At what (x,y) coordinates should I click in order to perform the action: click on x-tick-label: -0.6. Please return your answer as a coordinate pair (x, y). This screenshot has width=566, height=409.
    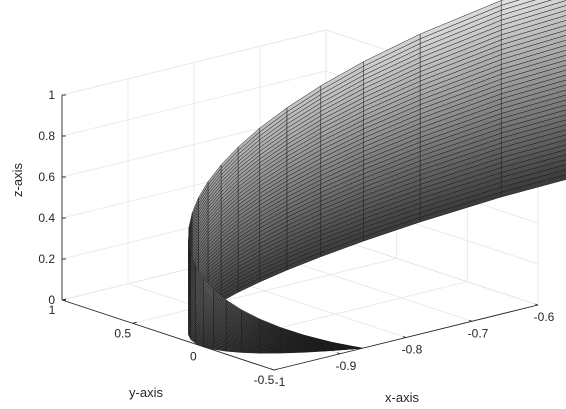
    Looking at the image, I should click on (544, 317).